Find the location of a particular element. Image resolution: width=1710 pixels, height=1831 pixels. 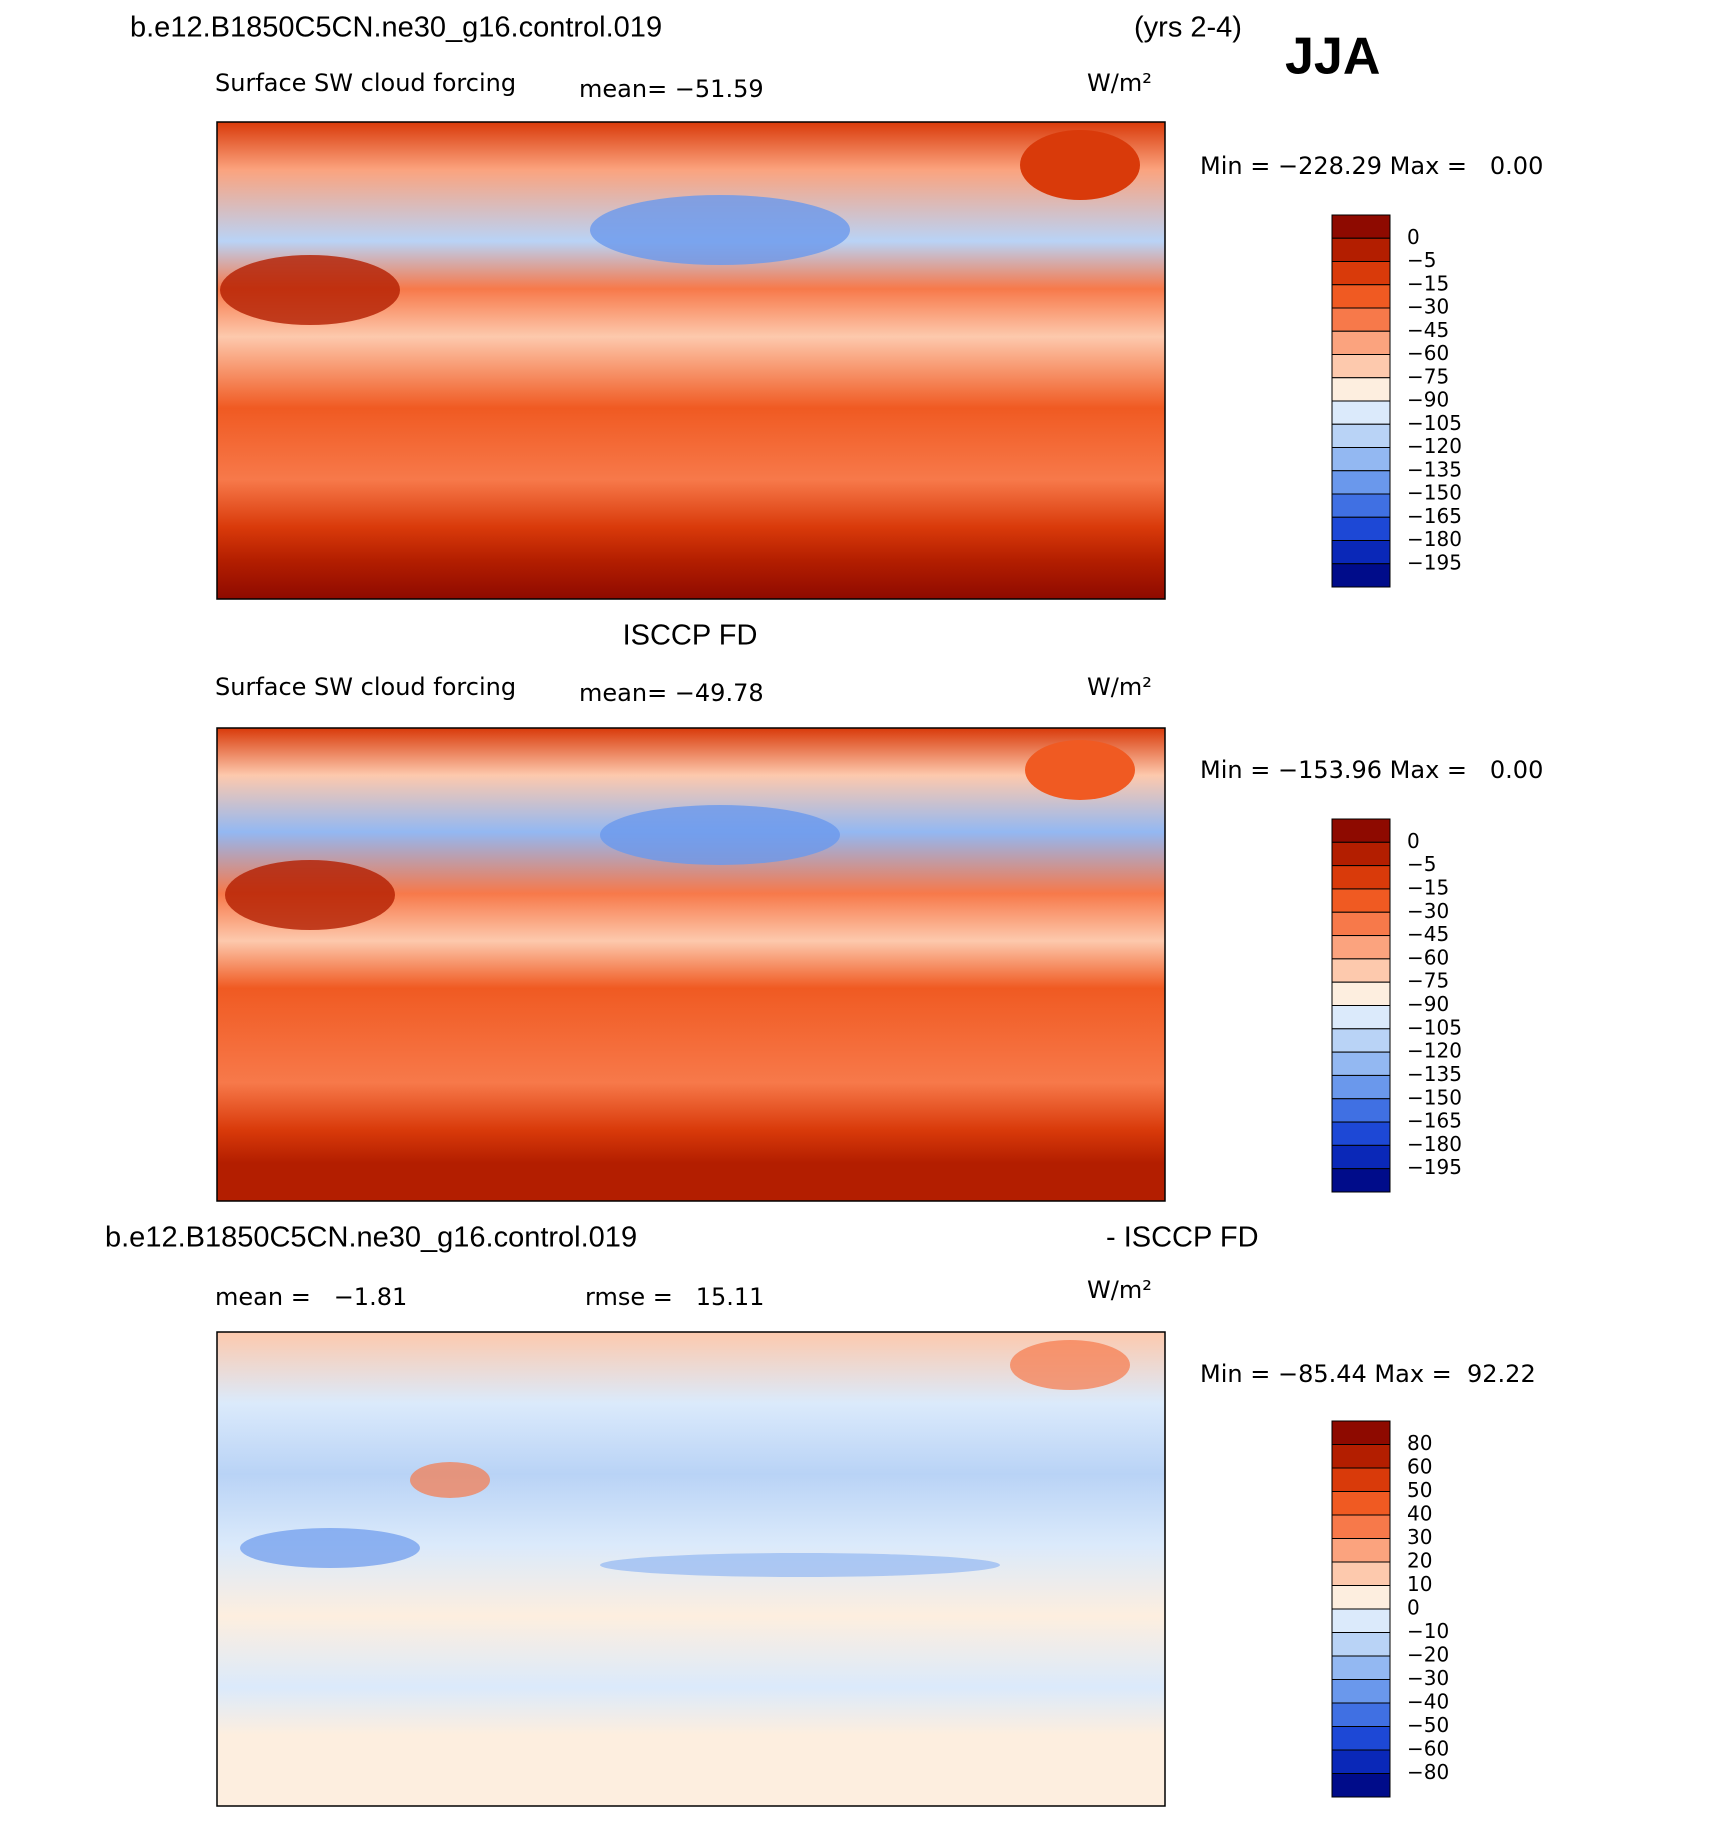

colorbar-label: −40 is located at coordinates (1428, 1702).